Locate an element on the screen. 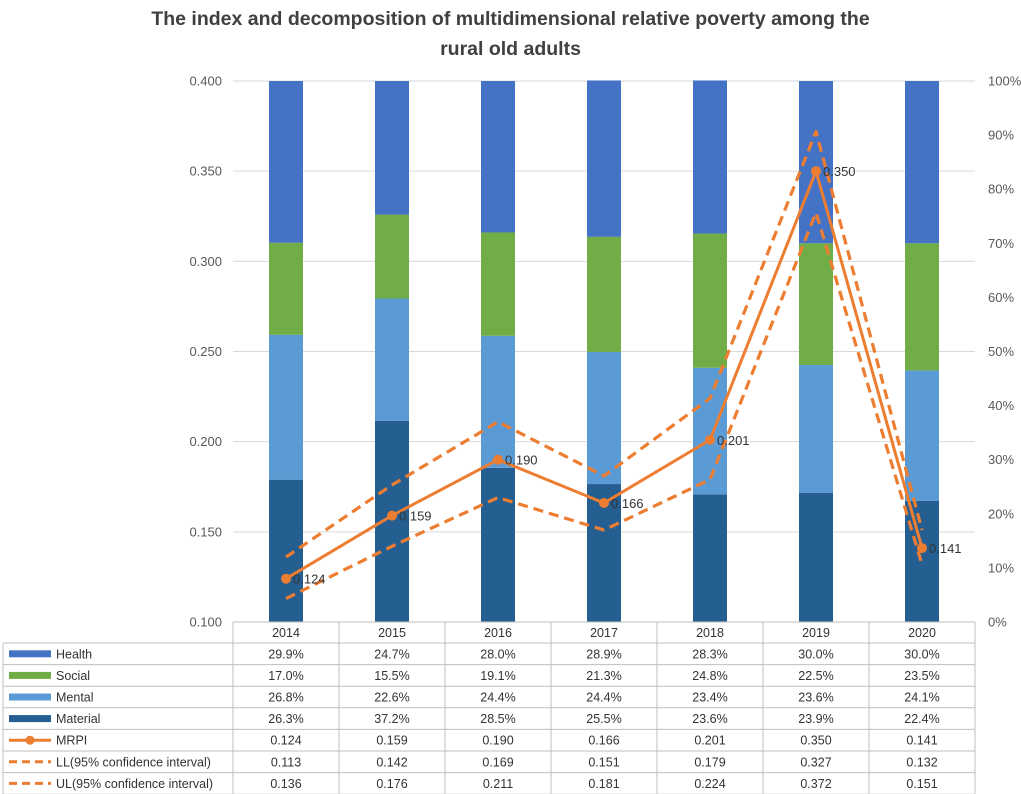  table-cell: 24.7% is located at coordinates (391, 654).